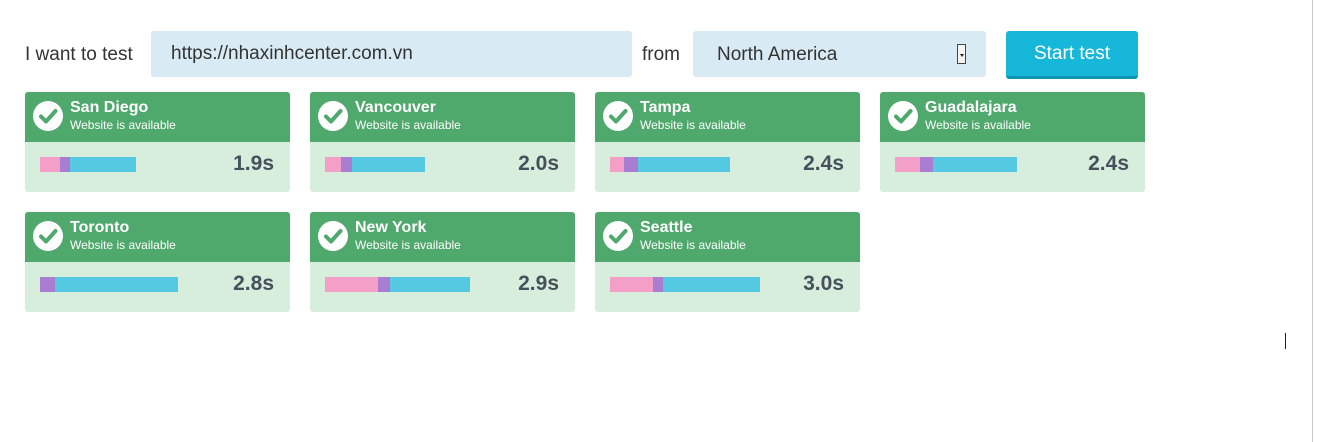 The width and height of the screenshot is (1317, 442). Describe the element at coordinates (665, 107) in the screenshot. I see `city-name: Tampa` at that location.